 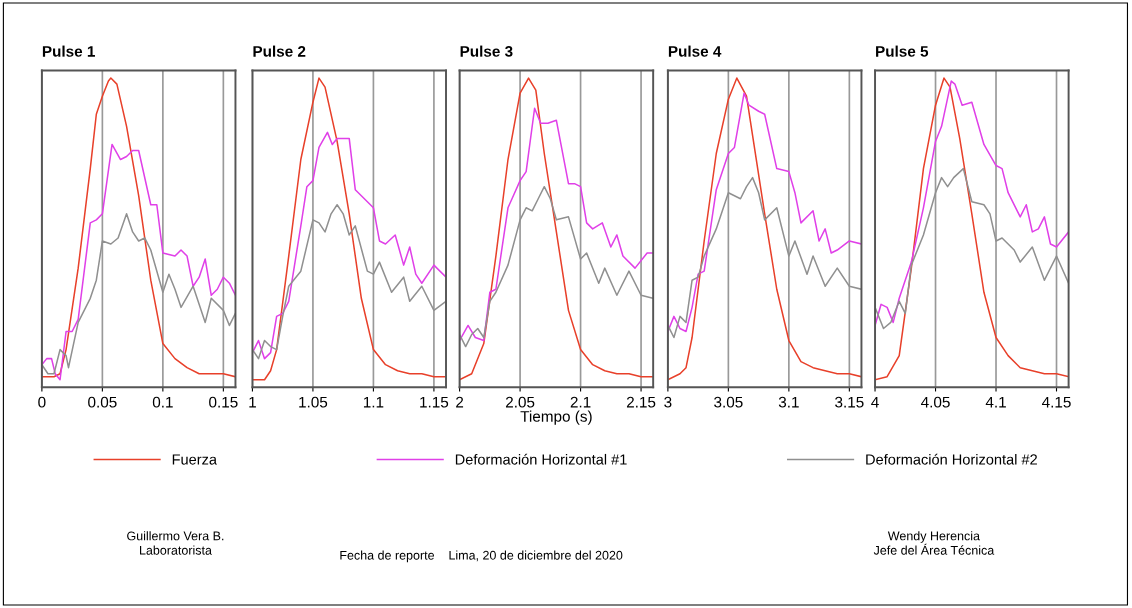 What do you see at coordinates (902, 51) in the screenshot?
I see `chart-title: Pulse 5` at bounding box center [902, 51].